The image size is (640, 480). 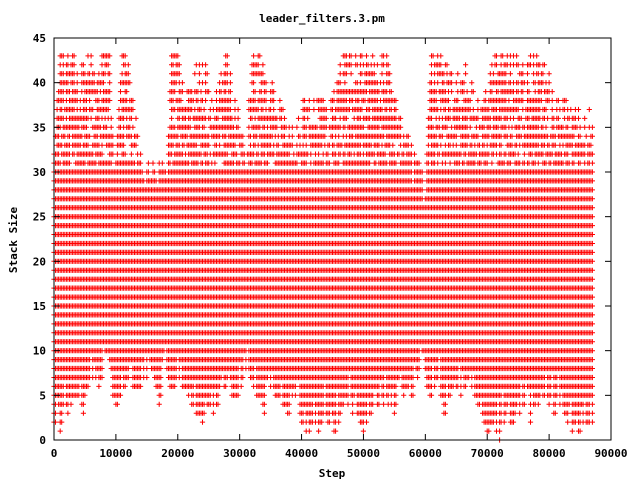 I want to click on x-tick-label: 70000, so click(x=487, y=453).